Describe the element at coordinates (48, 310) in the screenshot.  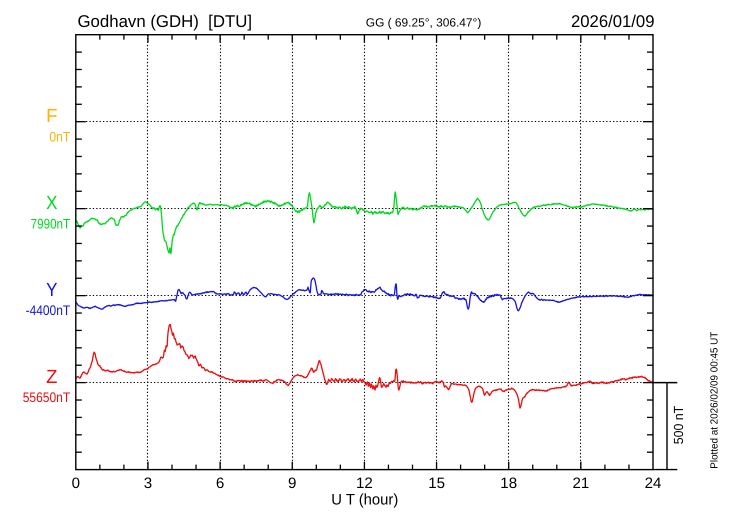
I see `svg-text: -4400nT` at that location.